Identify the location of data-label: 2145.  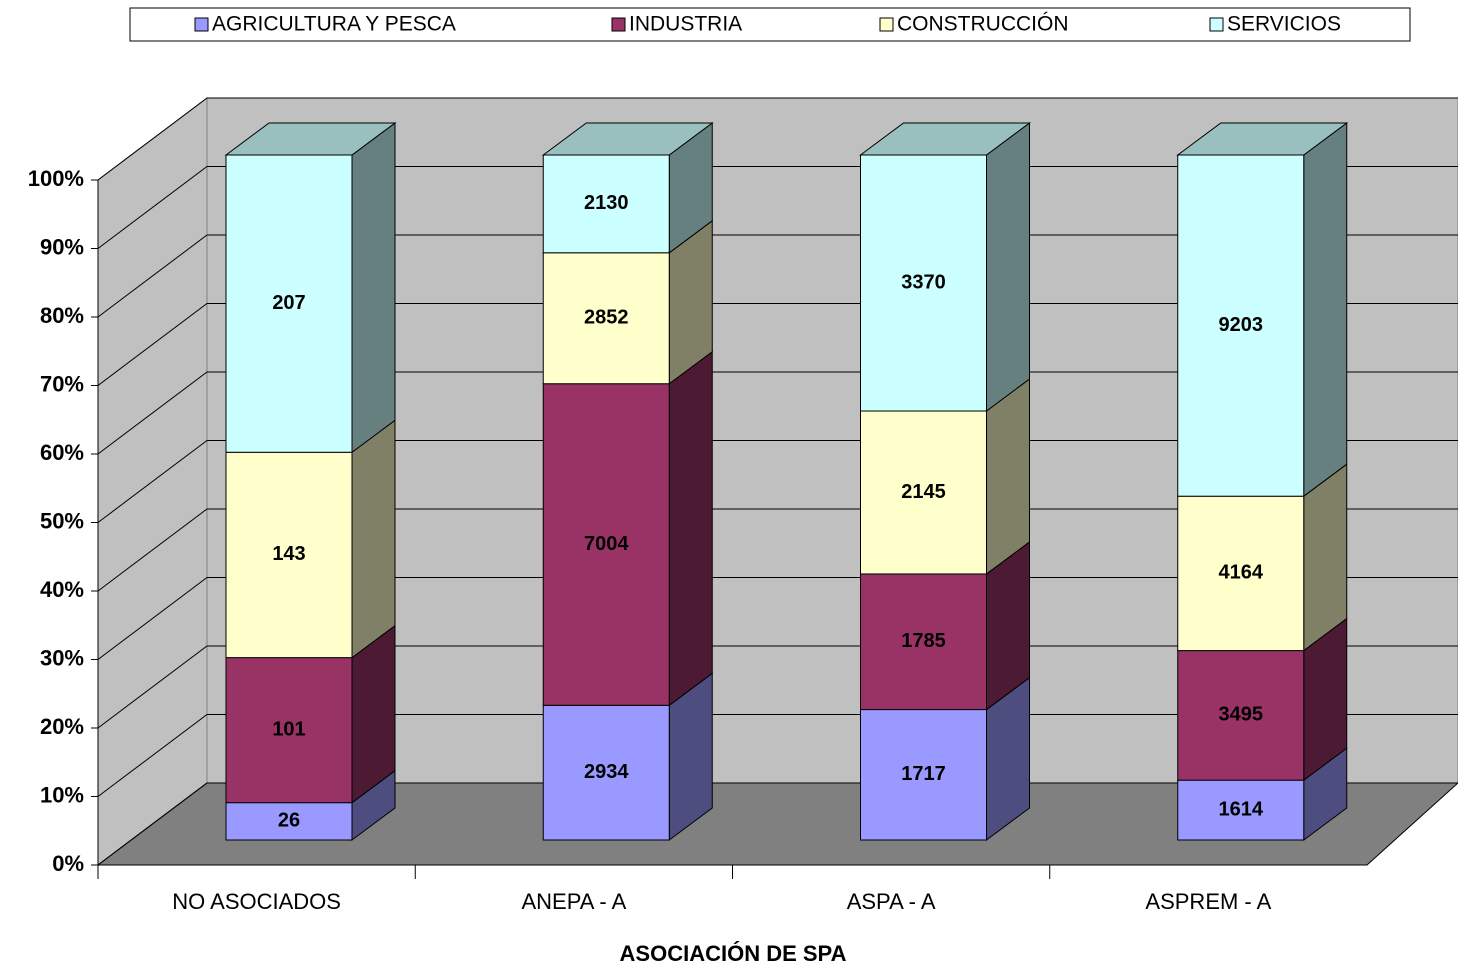
(923, 492).